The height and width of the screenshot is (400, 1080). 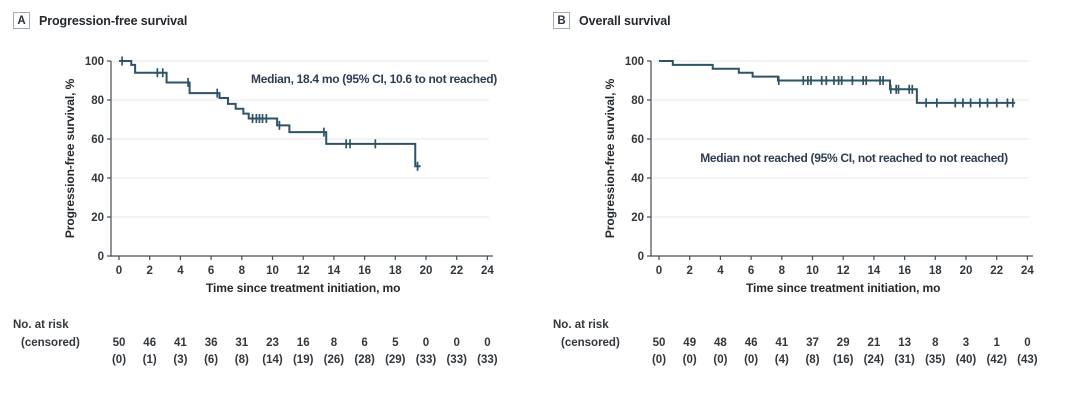 What do you see at coordinates (1027, 271) in the screenshot?
I see `x-tick-label: 24` at bounding box center [1027, 271].